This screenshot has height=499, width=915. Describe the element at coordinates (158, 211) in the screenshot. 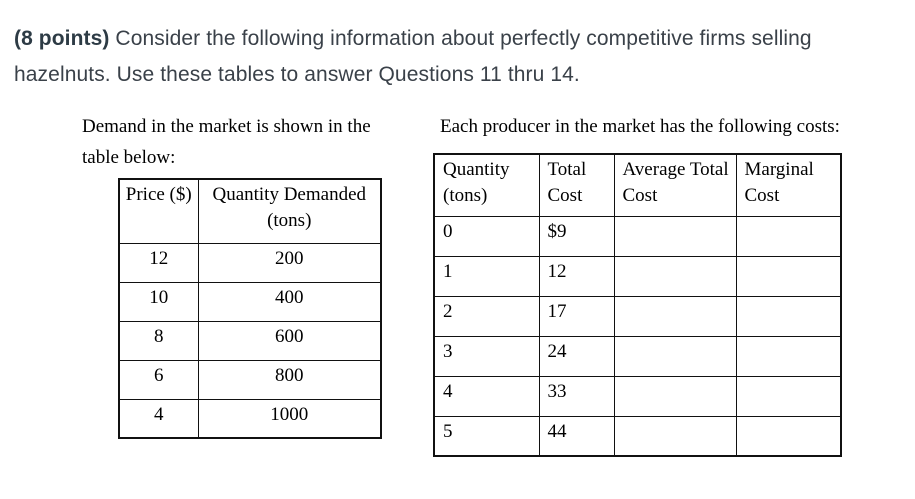

I see `demand-header-price: Price ($)` at that location.